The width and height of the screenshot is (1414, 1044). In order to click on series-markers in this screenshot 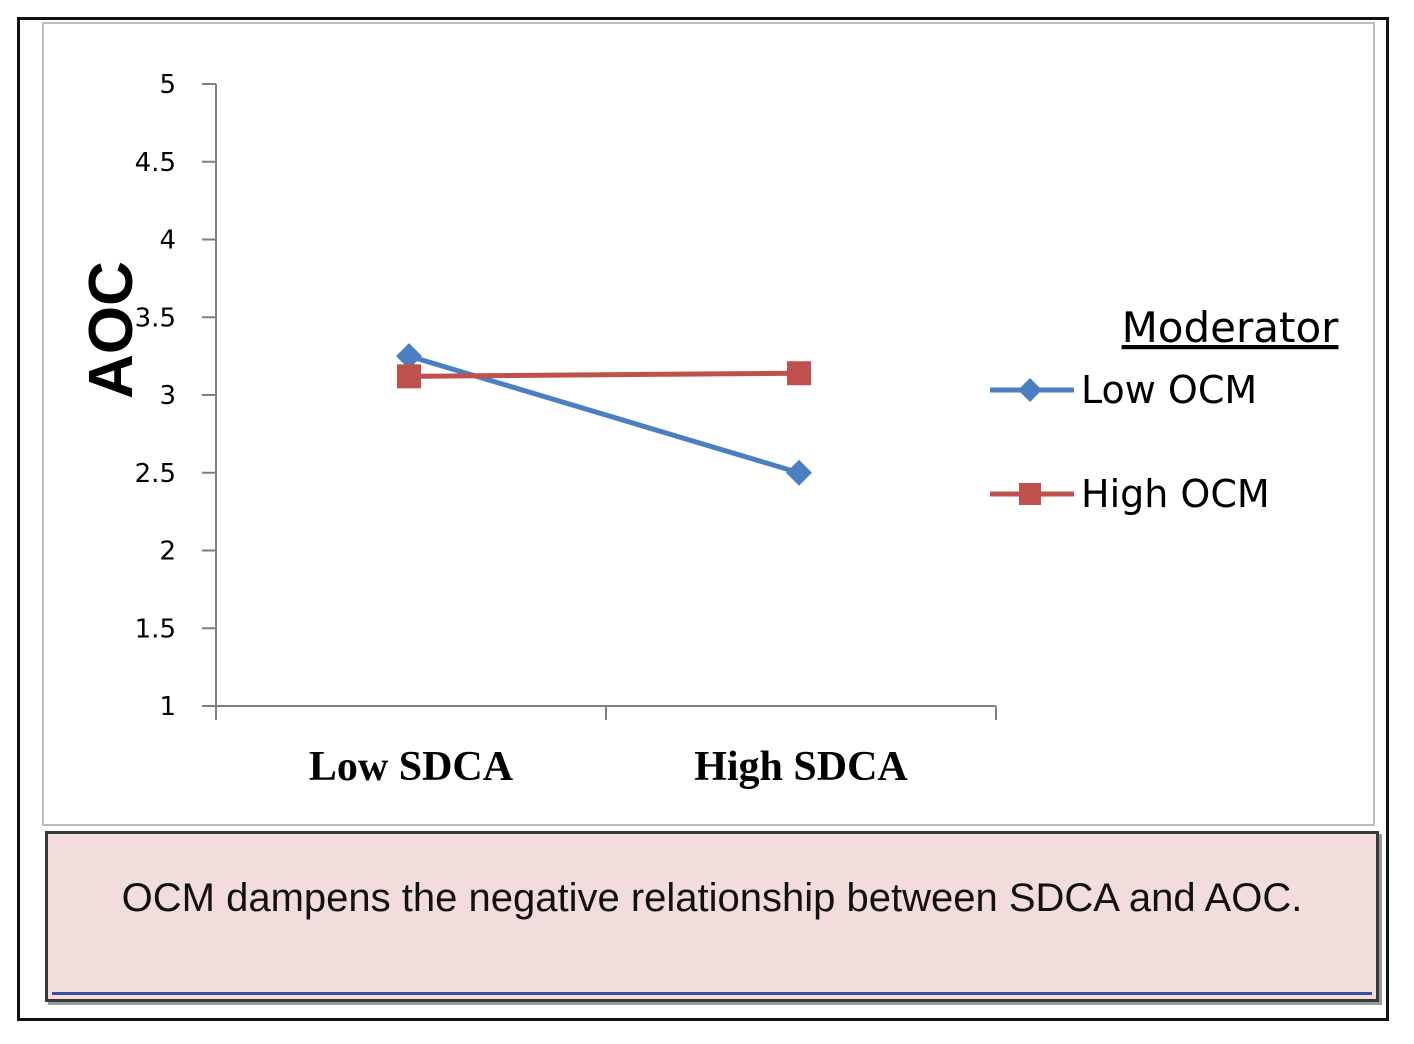, I will do `click(604, 414)`.